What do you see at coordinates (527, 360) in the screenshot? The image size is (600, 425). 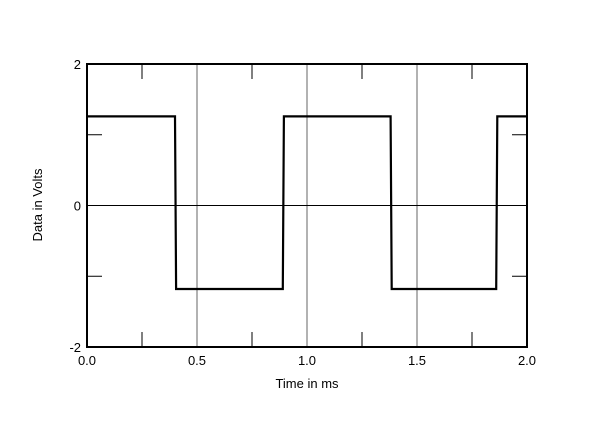 I see `x-tick-label: 2.0` at bounding box center [527, 360].